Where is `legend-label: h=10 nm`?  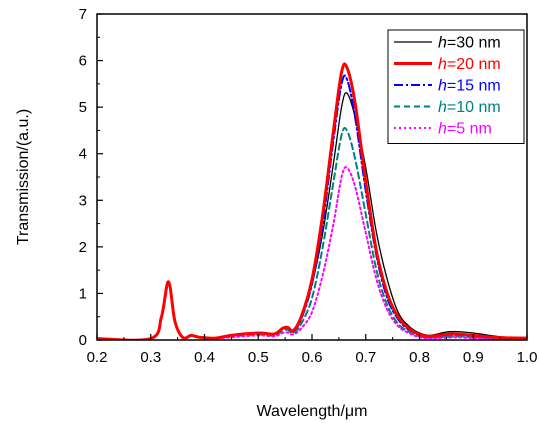 legend-label: h=10 nm is located at coordinates (469, 107).